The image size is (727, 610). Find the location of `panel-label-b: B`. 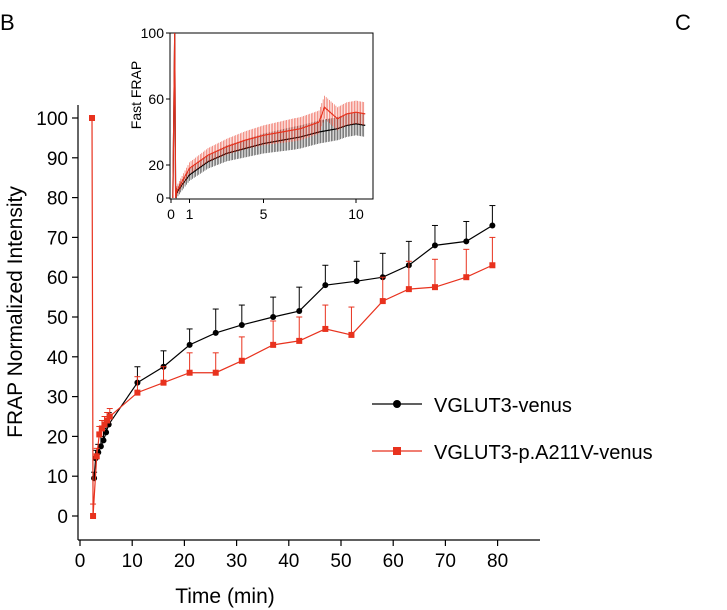

panel-label-b: B is located at coordinates (7, 22).